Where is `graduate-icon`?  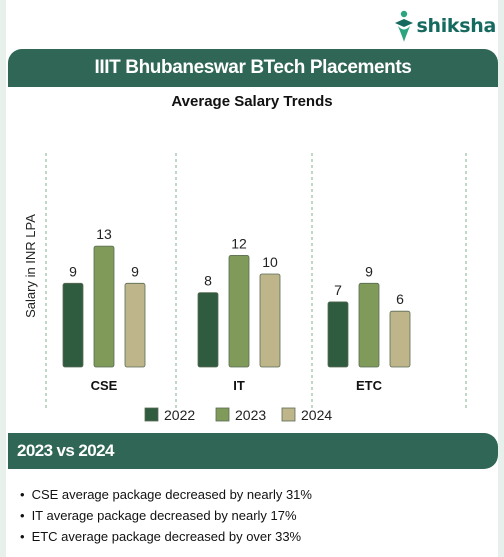
graduate-icon is located at coordinates (404, 26).